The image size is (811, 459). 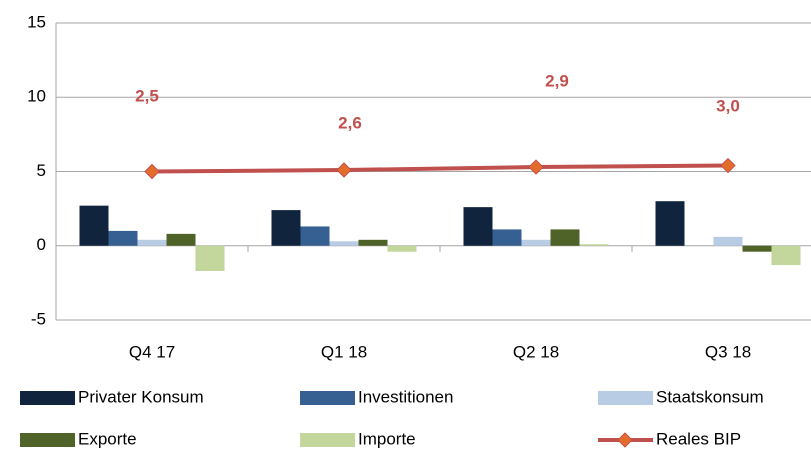 I want to click on annotation: 2,9, so click(x=557, y=80).